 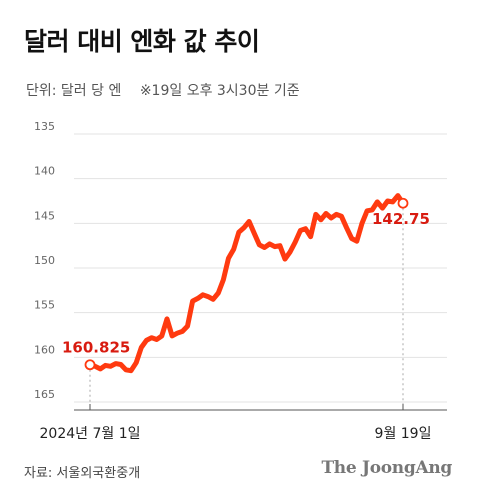 What do you see at coordinates (403, 434) in the screenshot?
I see `x-tick-label-end: 9월 19일` at bounding box center [403, 434].